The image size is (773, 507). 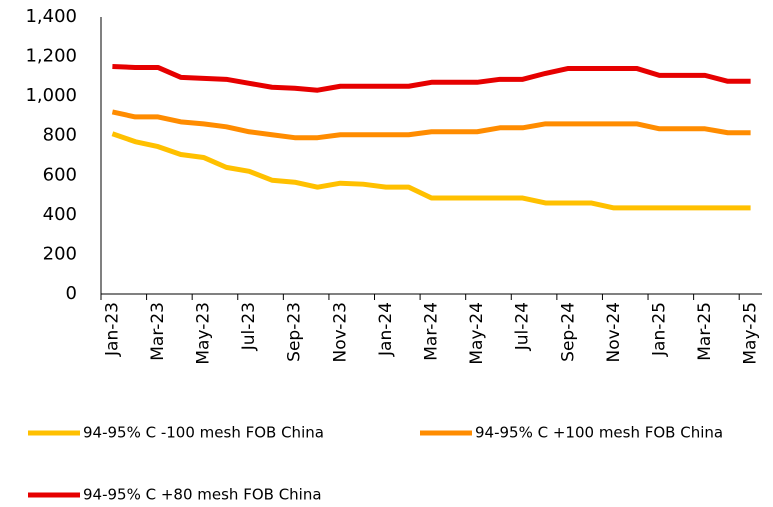 I want to click on x-tick-label: Mar-25, so click(x=705, y=331).